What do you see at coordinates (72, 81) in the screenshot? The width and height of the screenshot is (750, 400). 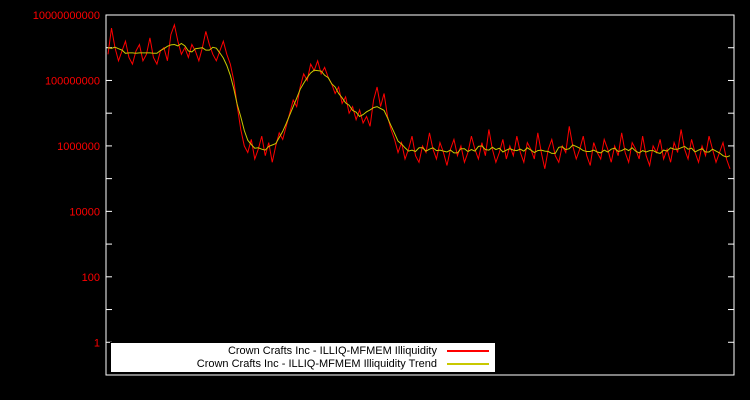 I see `y-tick-label: 100000000` at bounding box center [72, 81].